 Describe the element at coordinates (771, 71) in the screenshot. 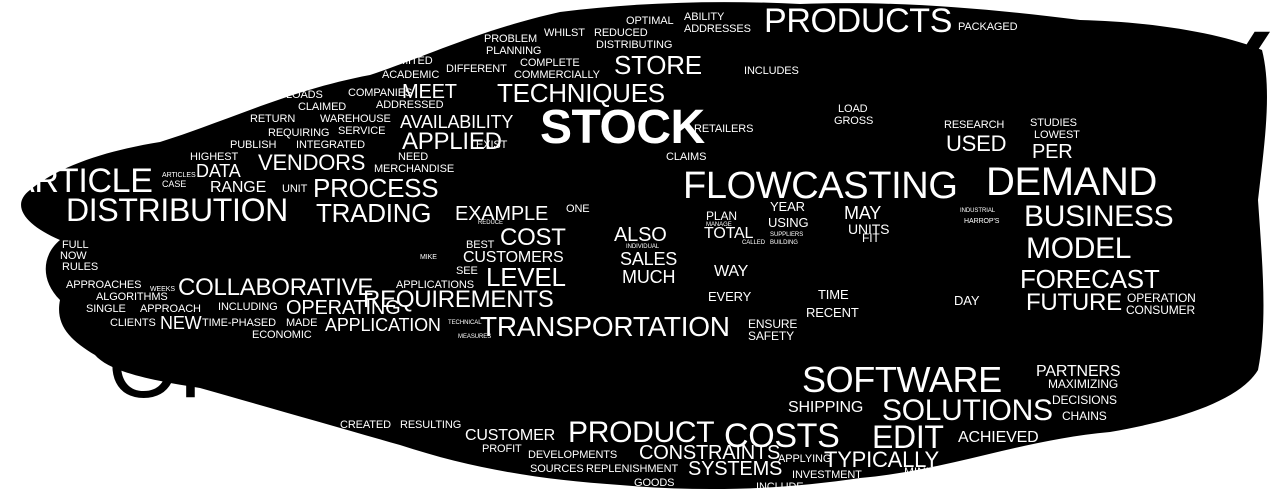

I see `word-includes: INCLUDES` at that location.